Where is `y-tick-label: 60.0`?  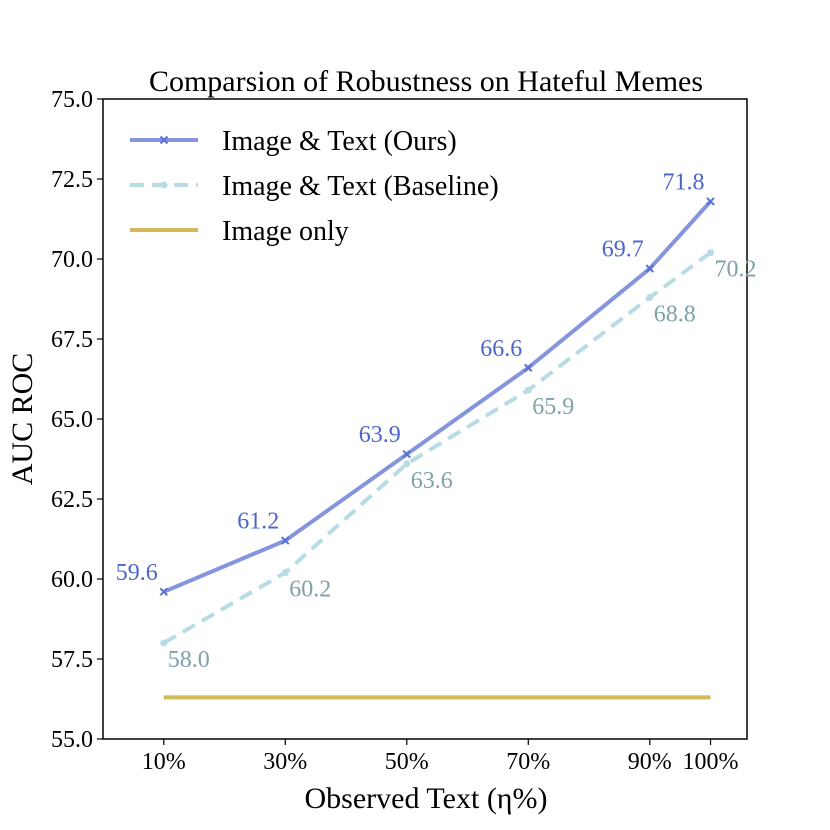 y-tick-label: 60.0 is located at coordinates (72, 580).